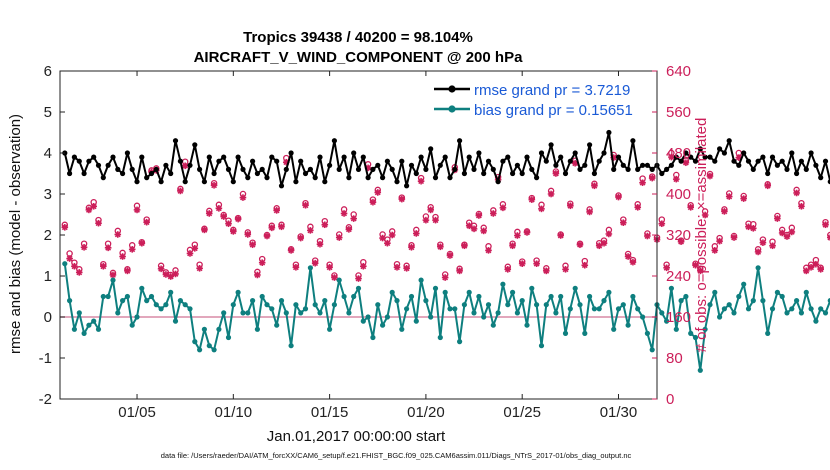 The image size is (830, 470). What do you see at coordinates (828, 235) in the screenshot?
I see `possible-point` at bounding box center [828, 235].